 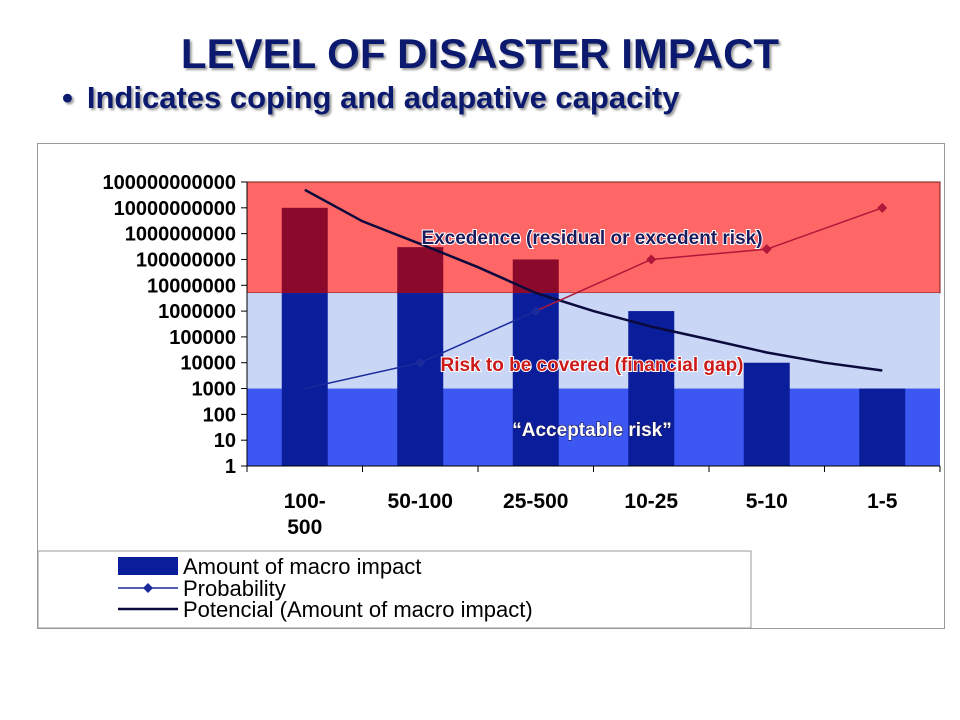 I want to click on subtitle-bullet: • Indicates coping and adapative capacity, so click(x=371, y=98).